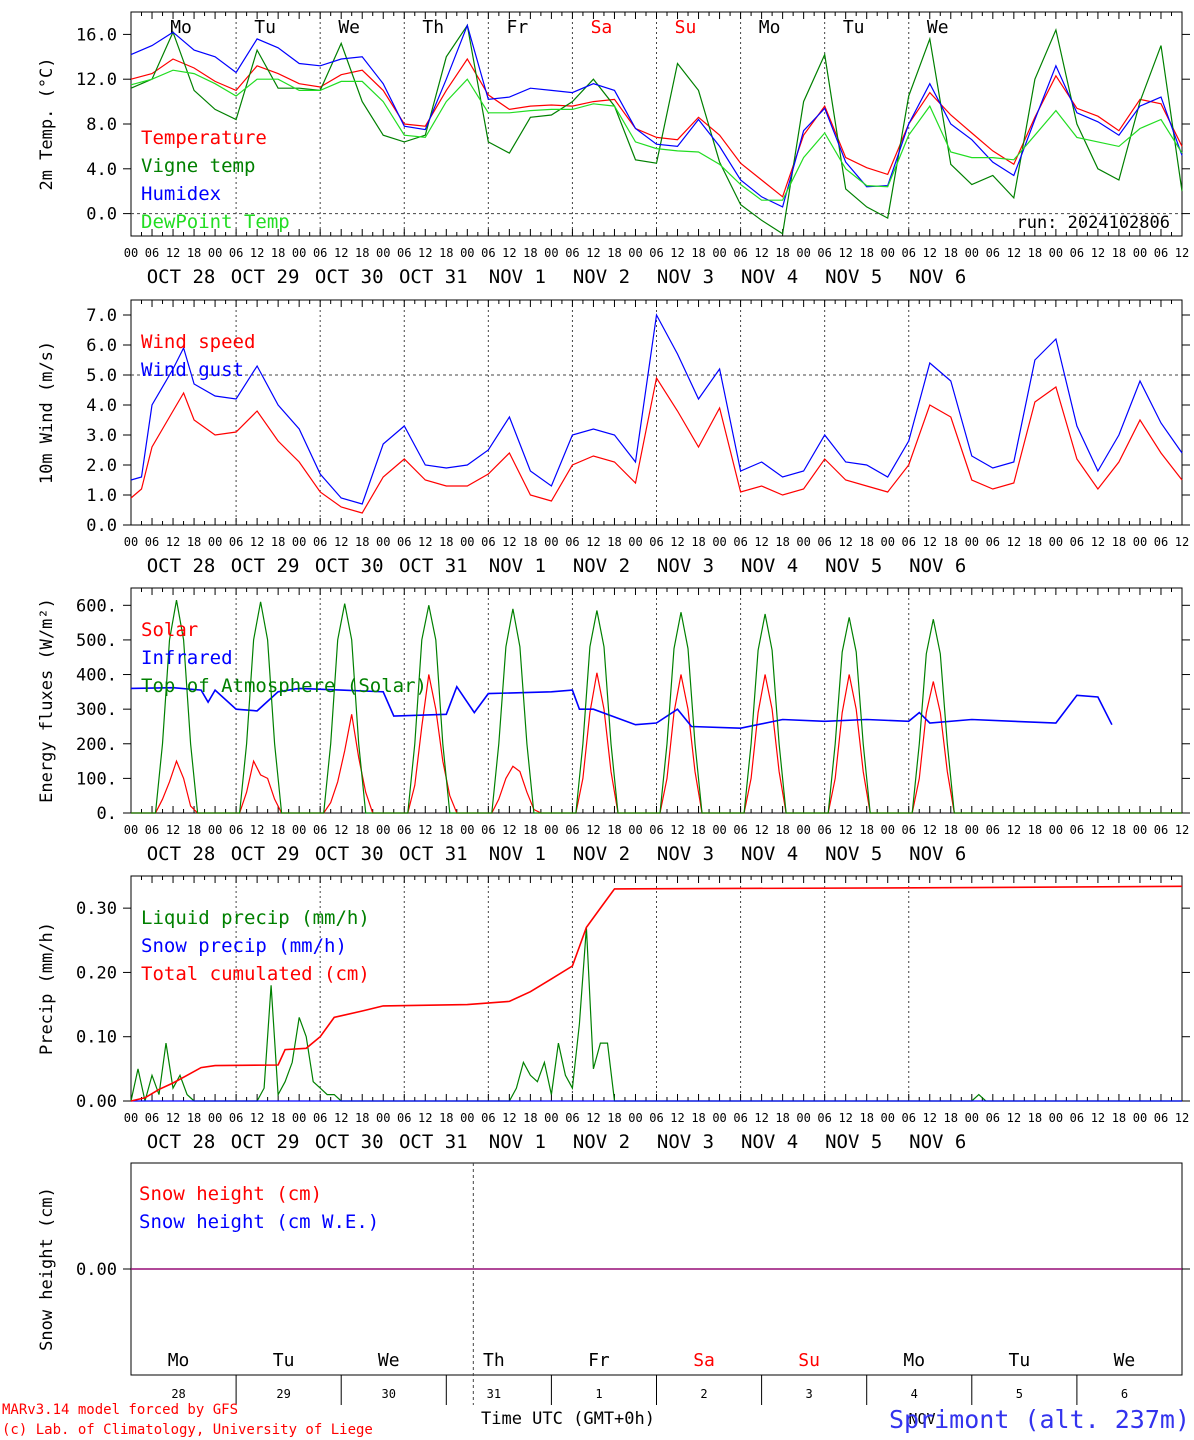  What do you see at coordinates (283, 1394) in the screenshot?
I see `day-number: 29` at bounding box center [283, 1394].